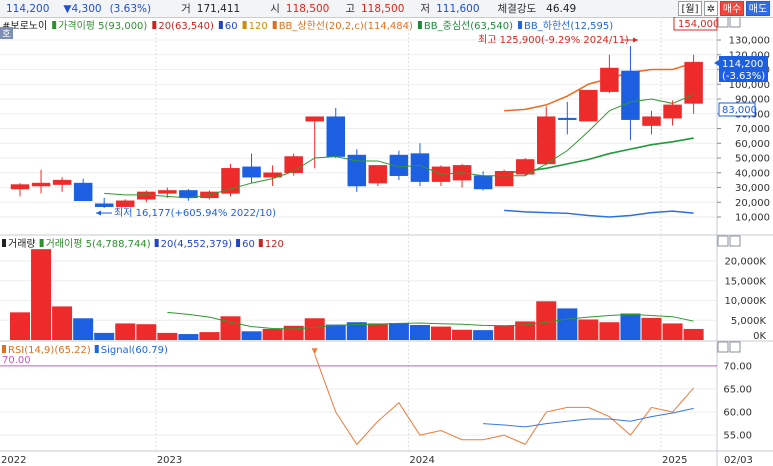 The image size is (773, 466). Describe the element at coordinates (218, 8) in the screenshot. I see `volume-value: 171,411` at that location.